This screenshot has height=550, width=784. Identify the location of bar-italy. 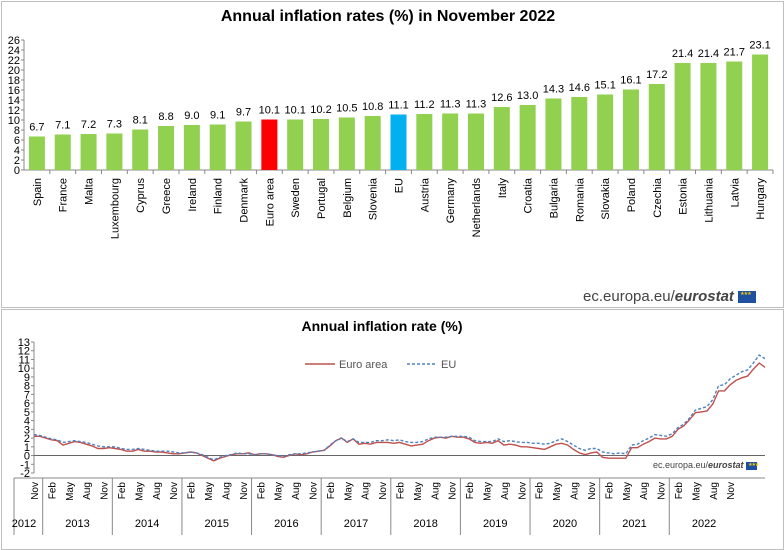
(501, 138).